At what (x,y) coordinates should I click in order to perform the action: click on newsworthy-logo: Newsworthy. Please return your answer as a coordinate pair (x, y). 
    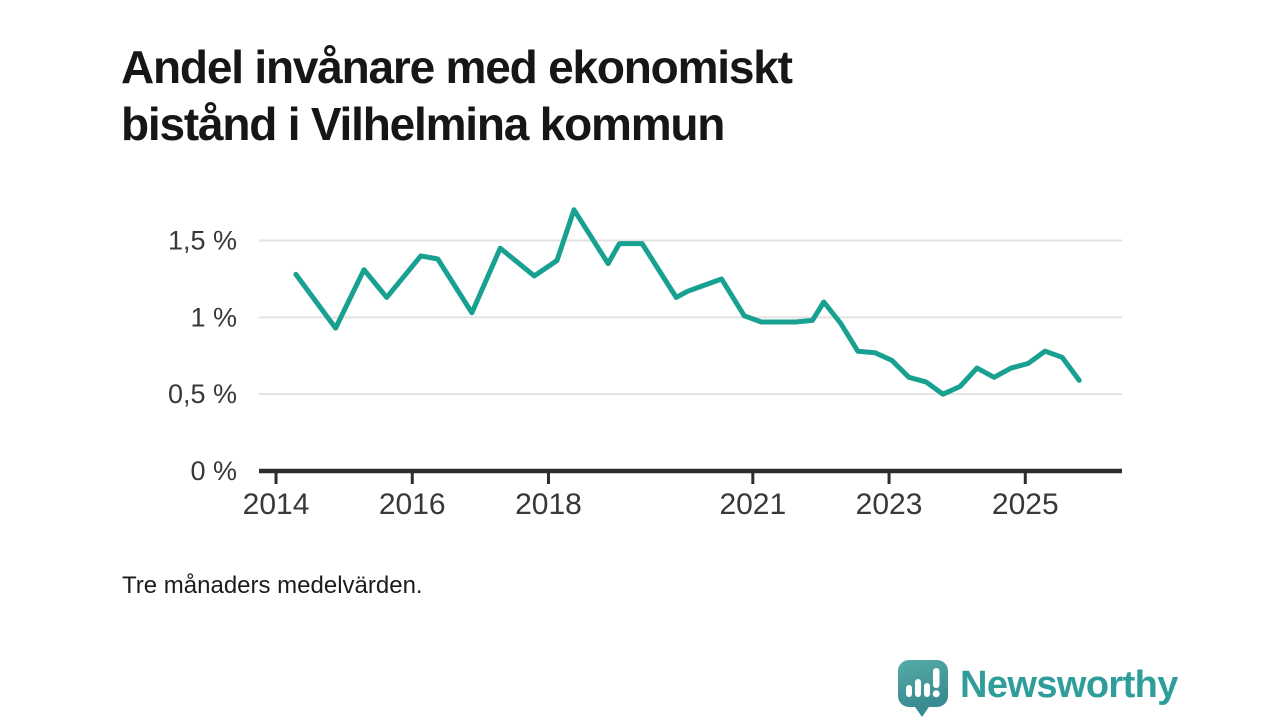
    Looking at the image, I should click on (1037, 688).